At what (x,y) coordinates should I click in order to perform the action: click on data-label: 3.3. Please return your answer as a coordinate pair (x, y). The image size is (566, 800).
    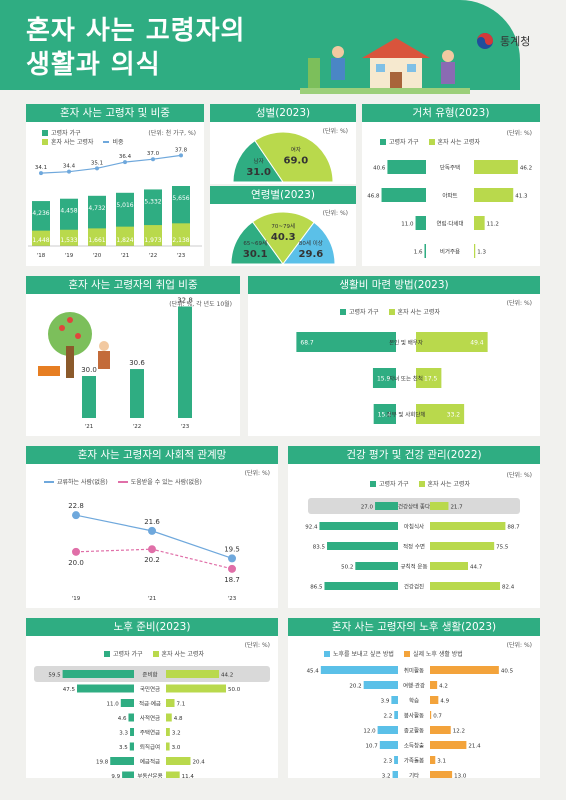
    Looking at the image, I should click on (123, 734).